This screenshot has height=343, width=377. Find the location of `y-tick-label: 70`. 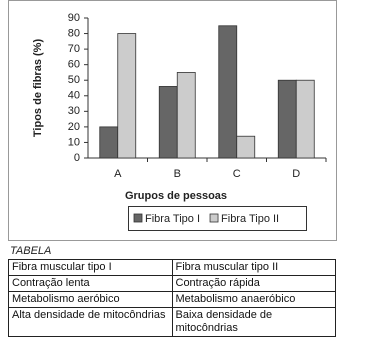

y-tick-label: 70 is located at coordinates (74, 49).